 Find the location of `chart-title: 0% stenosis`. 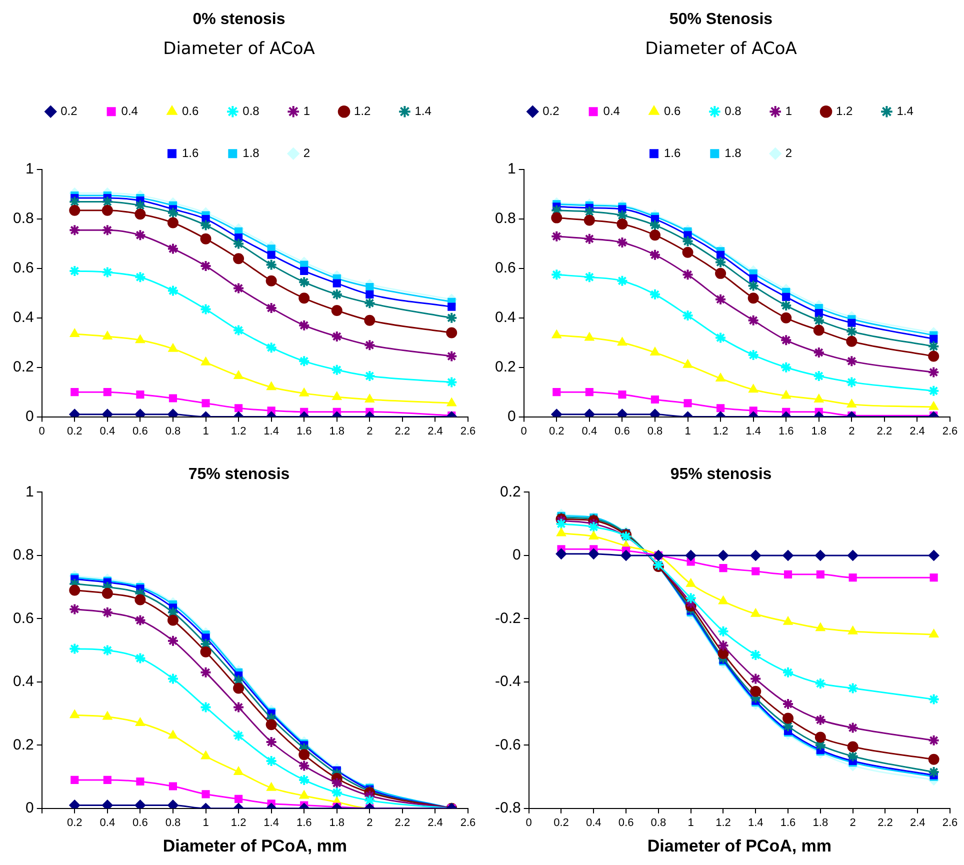

chart-title: 0% stenosis is located at coordinates (239, 19).